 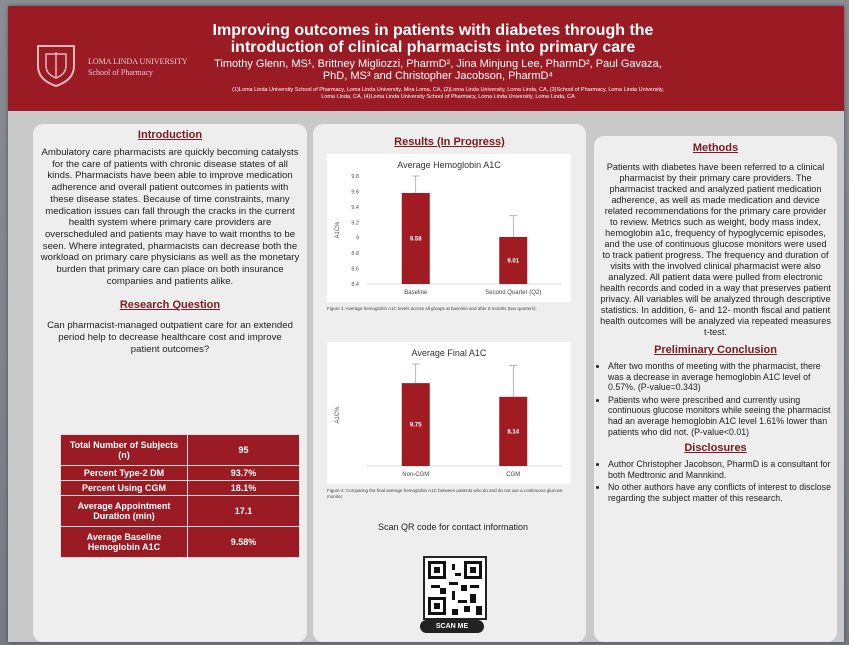 I want to click on qr-text: Scan QR code for contact information, so click(x=453, y=527).